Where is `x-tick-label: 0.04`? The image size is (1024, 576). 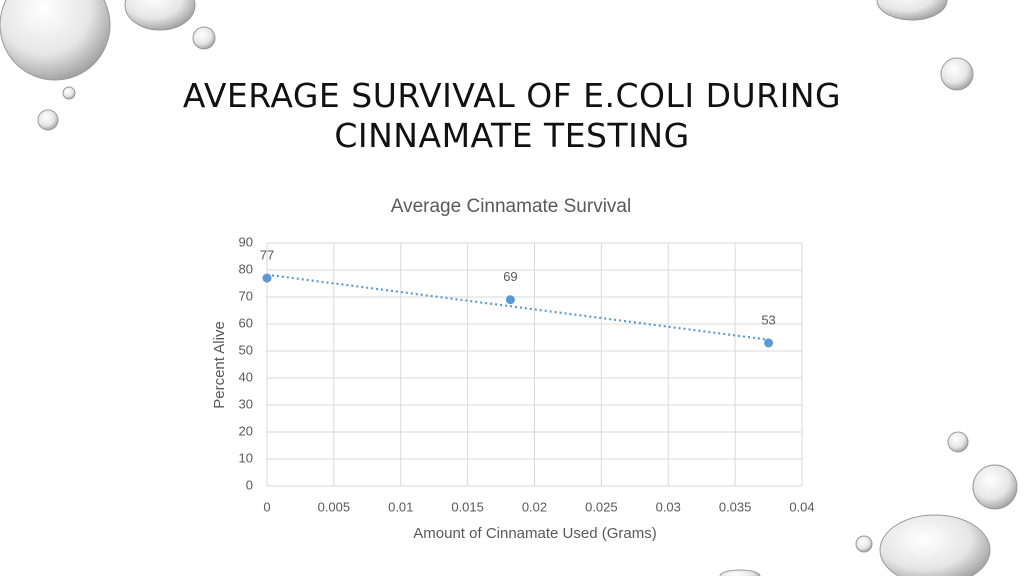
x-tick-label: 0.04 is located at coordinates (801, 506).